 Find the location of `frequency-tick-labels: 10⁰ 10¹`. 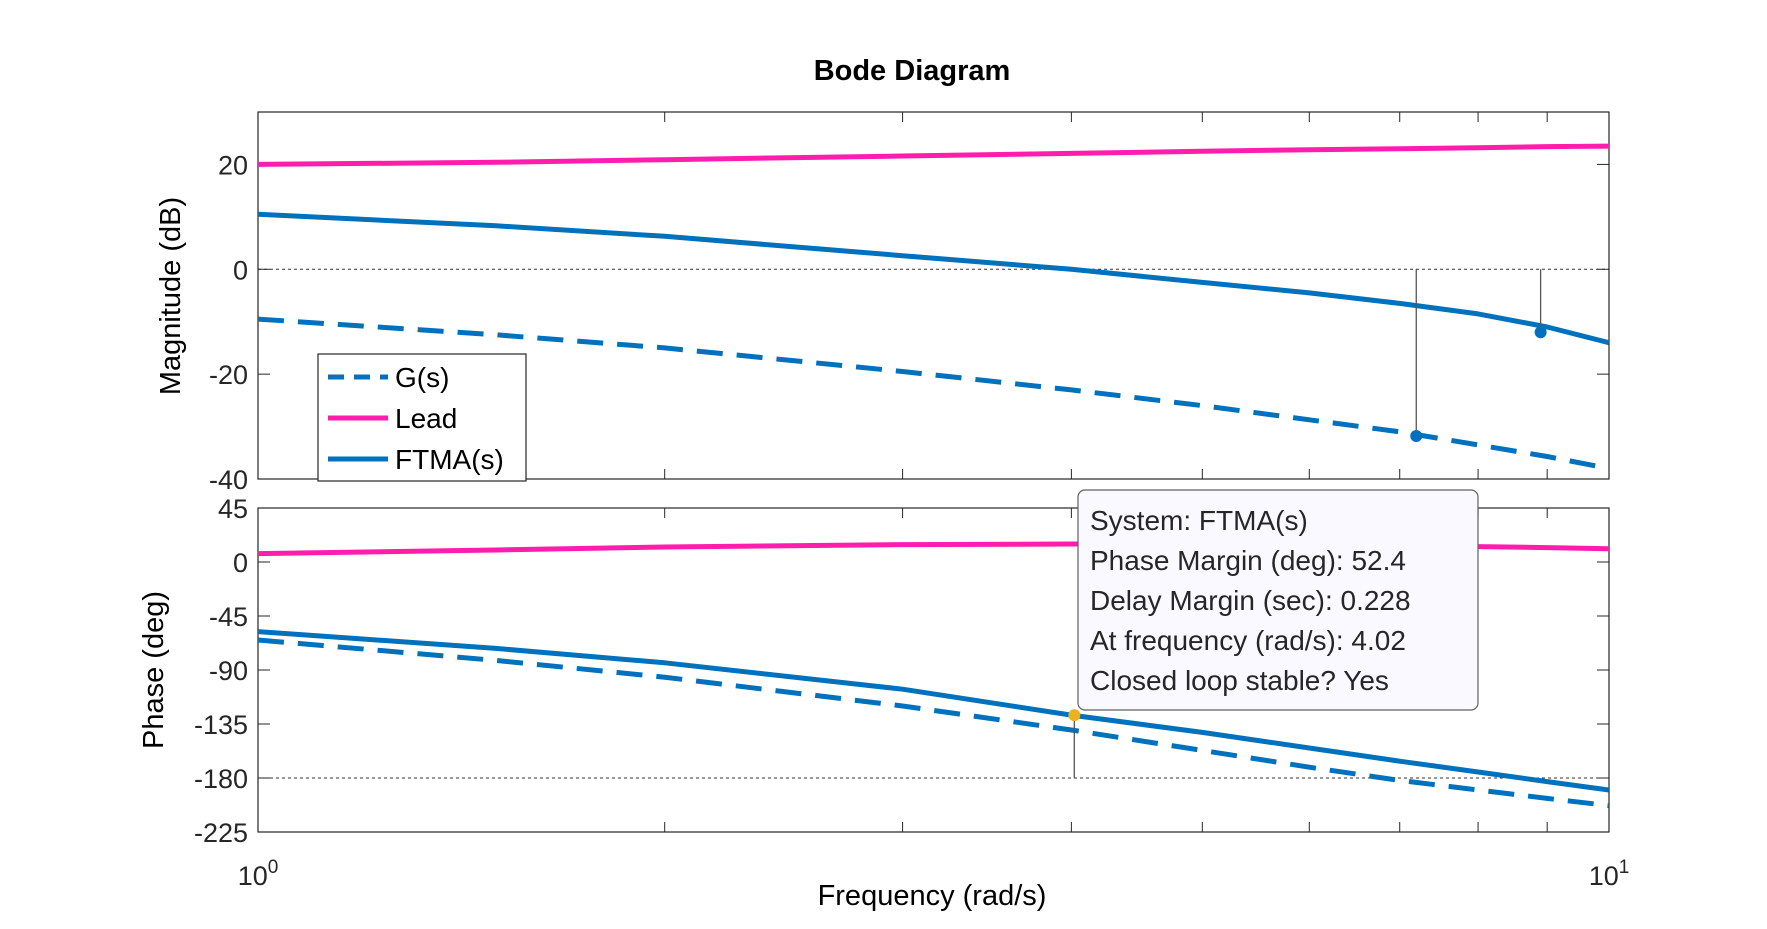

frequency-tick-labels: 10⁰ 10¹ is located at coordinates (934, 874).